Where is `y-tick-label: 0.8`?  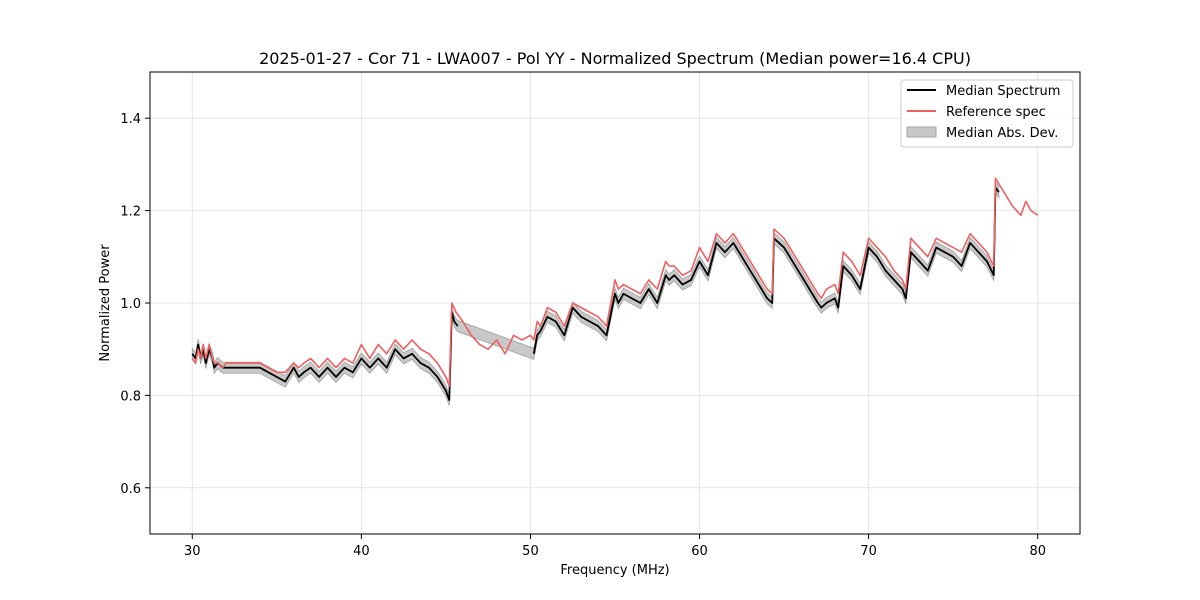
y-tick-label: 0.8 is located at coordinates (130, 396).